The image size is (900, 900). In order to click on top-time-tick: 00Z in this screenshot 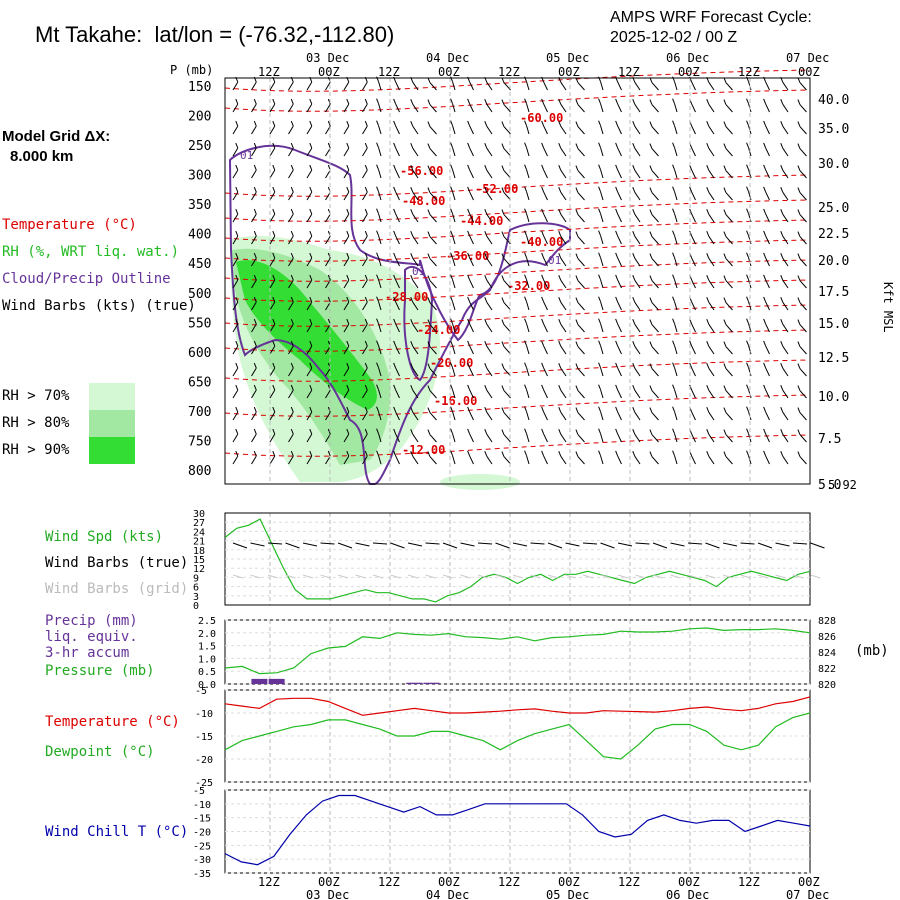, I will do `click(329, 72)`.